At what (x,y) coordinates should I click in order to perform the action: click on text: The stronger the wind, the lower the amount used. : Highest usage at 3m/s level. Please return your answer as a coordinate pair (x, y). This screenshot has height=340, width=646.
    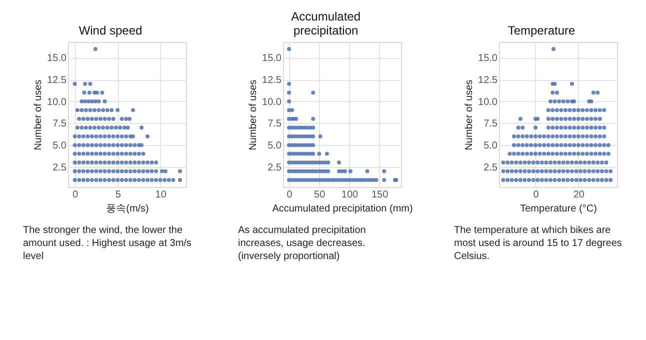
    Looking at the image, I should click on (107, 243).